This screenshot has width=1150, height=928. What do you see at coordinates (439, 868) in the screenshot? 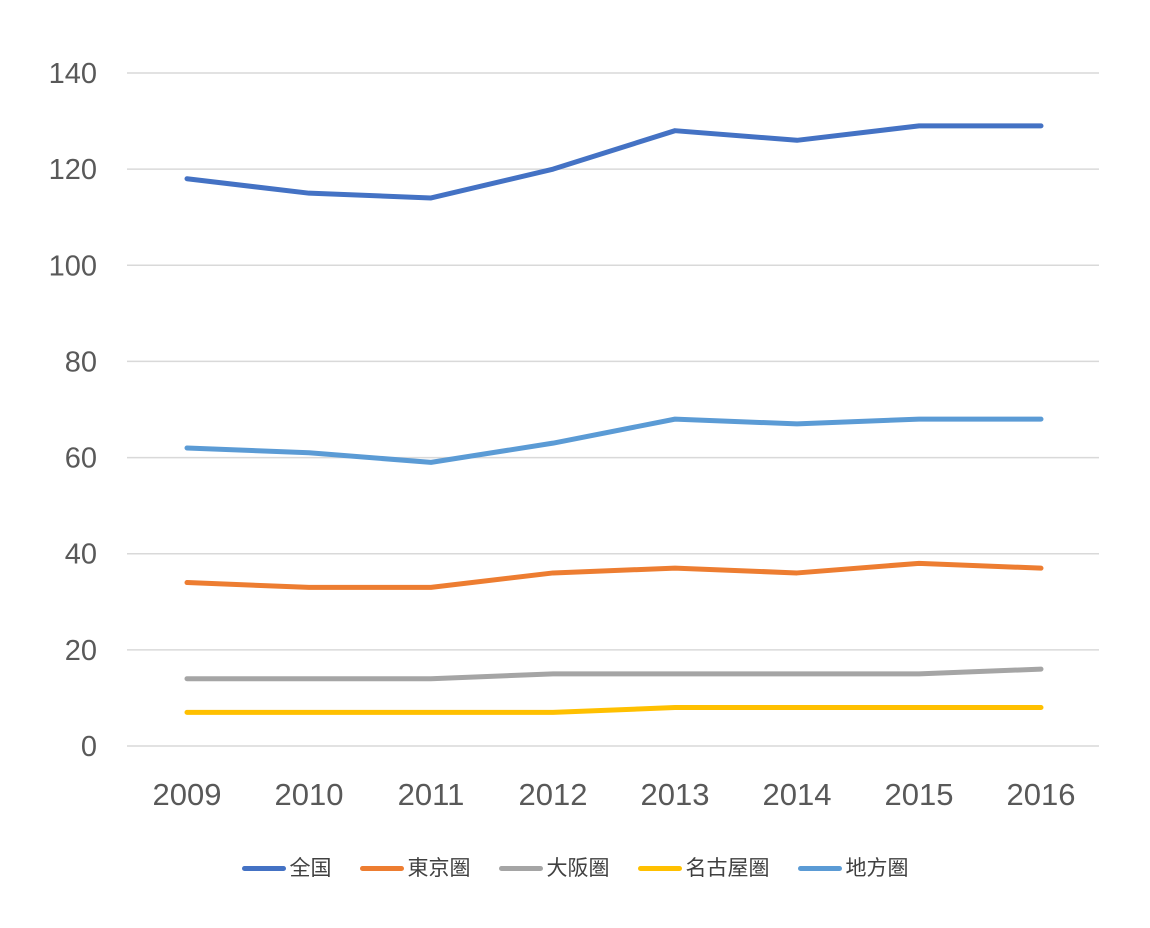
I see `legend-label: 東京圏` at bounding box center [439, 868].